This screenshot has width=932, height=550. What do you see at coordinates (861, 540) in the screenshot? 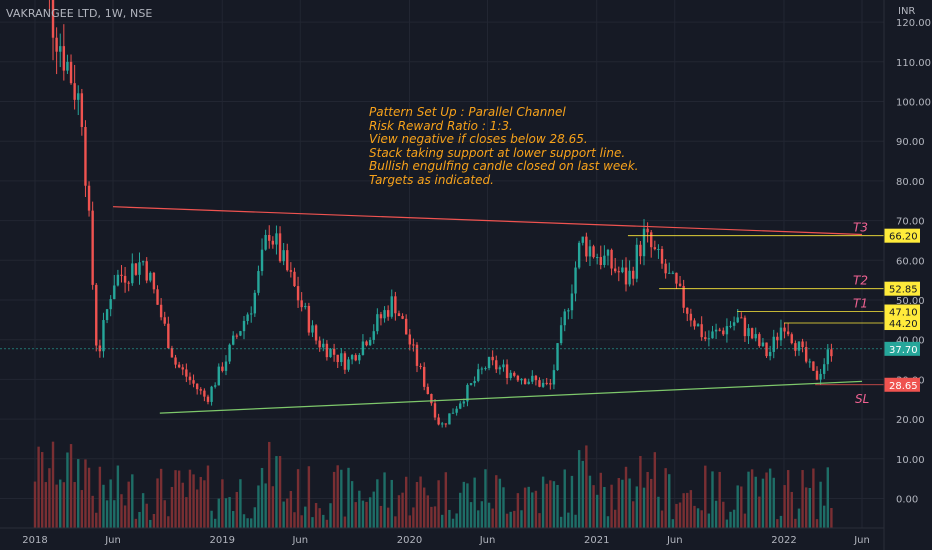
I see `time-tick-label: Jun` at bounding box center [861, 540].